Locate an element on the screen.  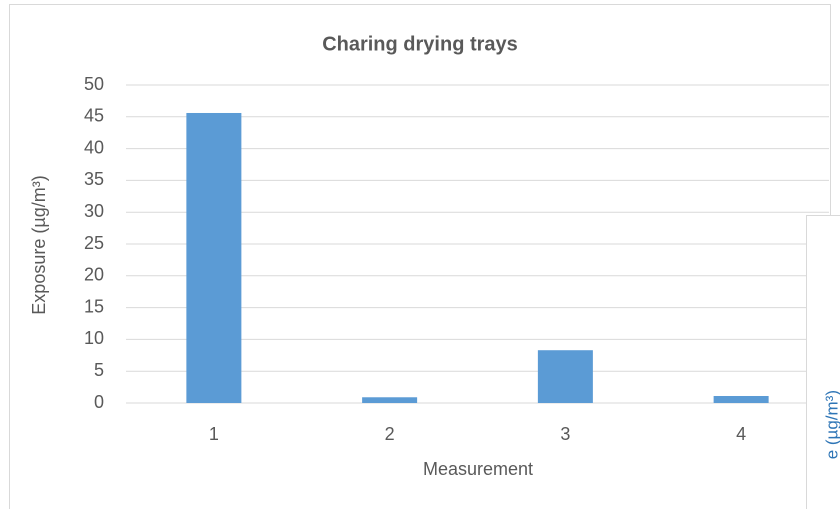
y-tick-label: 50 is located at coordinates (94, 84).